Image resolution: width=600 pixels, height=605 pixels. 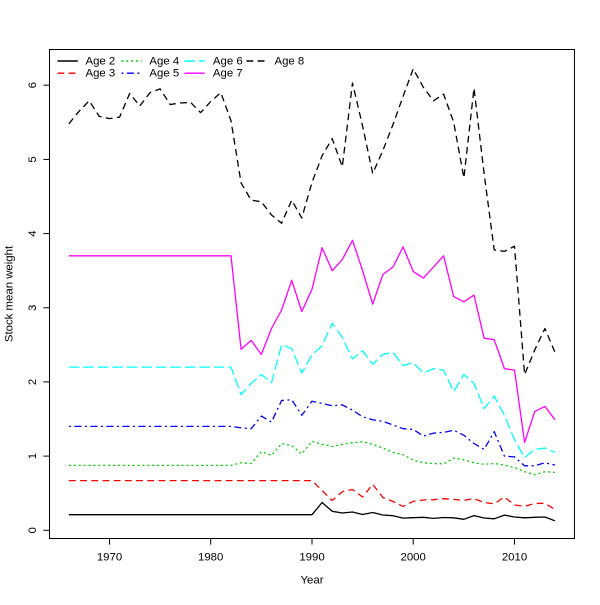 What do you see at coordinates (164, 62) in the screenshot?
I see `svg-text: Age 4` at bounding box center [164, 62].